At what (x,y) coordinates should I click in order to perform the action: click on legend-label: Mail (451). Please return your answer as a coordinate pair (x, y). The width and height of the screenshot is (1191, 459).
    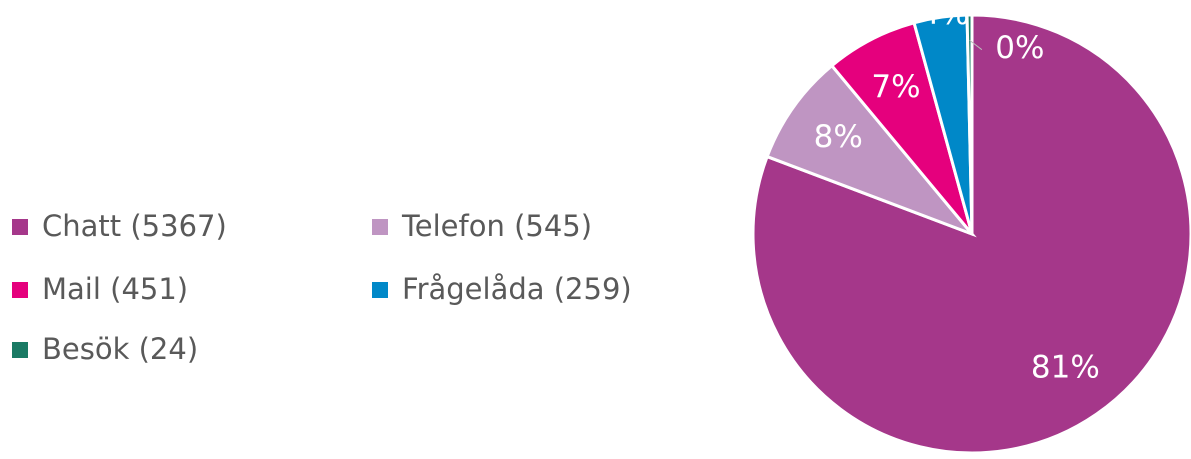
    Looking at the image, I should click on (115, 289).